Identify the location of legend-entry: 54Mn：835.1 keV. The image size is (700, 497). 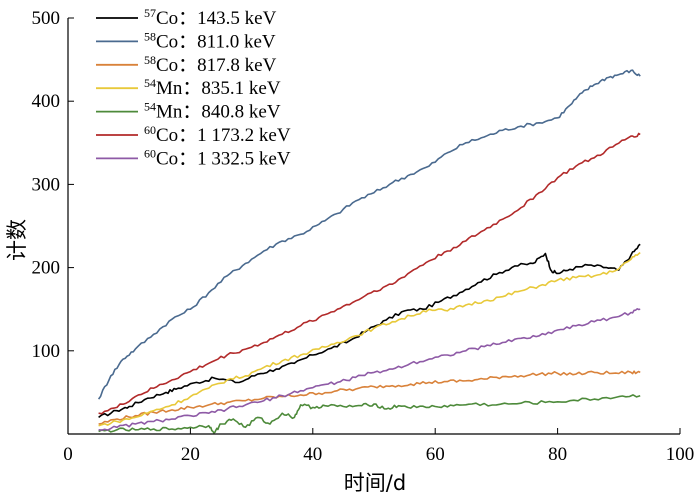
(212, 87).